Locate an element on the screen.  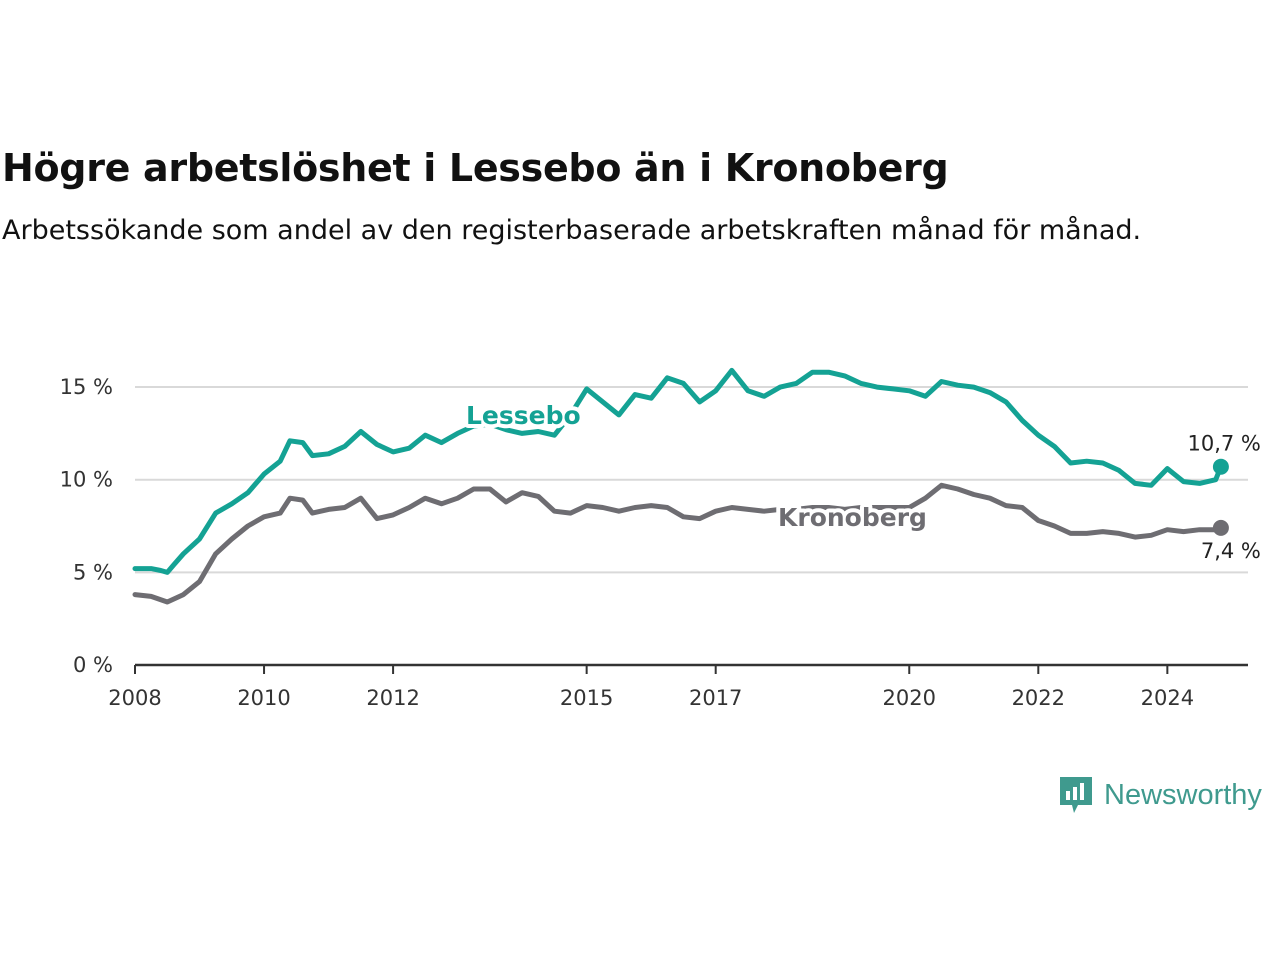
x-tick-label: 2020 is located at coordinates (909, 698).